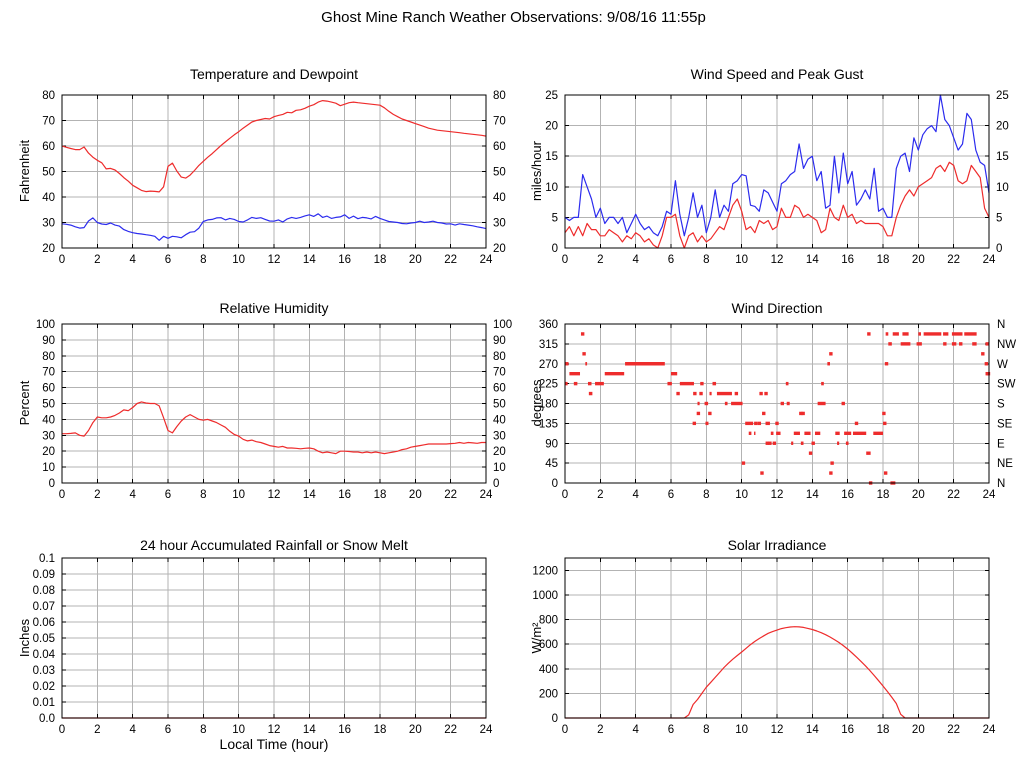  Describe the element at coordinates (1006, 345) in the screenshot. I see `svg-text: NW` at that location.